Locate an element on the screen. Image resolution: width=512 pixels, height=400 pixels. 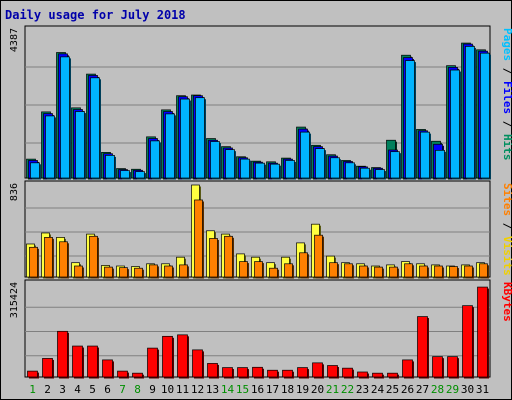
x-tick-label-day-26: 26 is located at coordinates (407, 389).